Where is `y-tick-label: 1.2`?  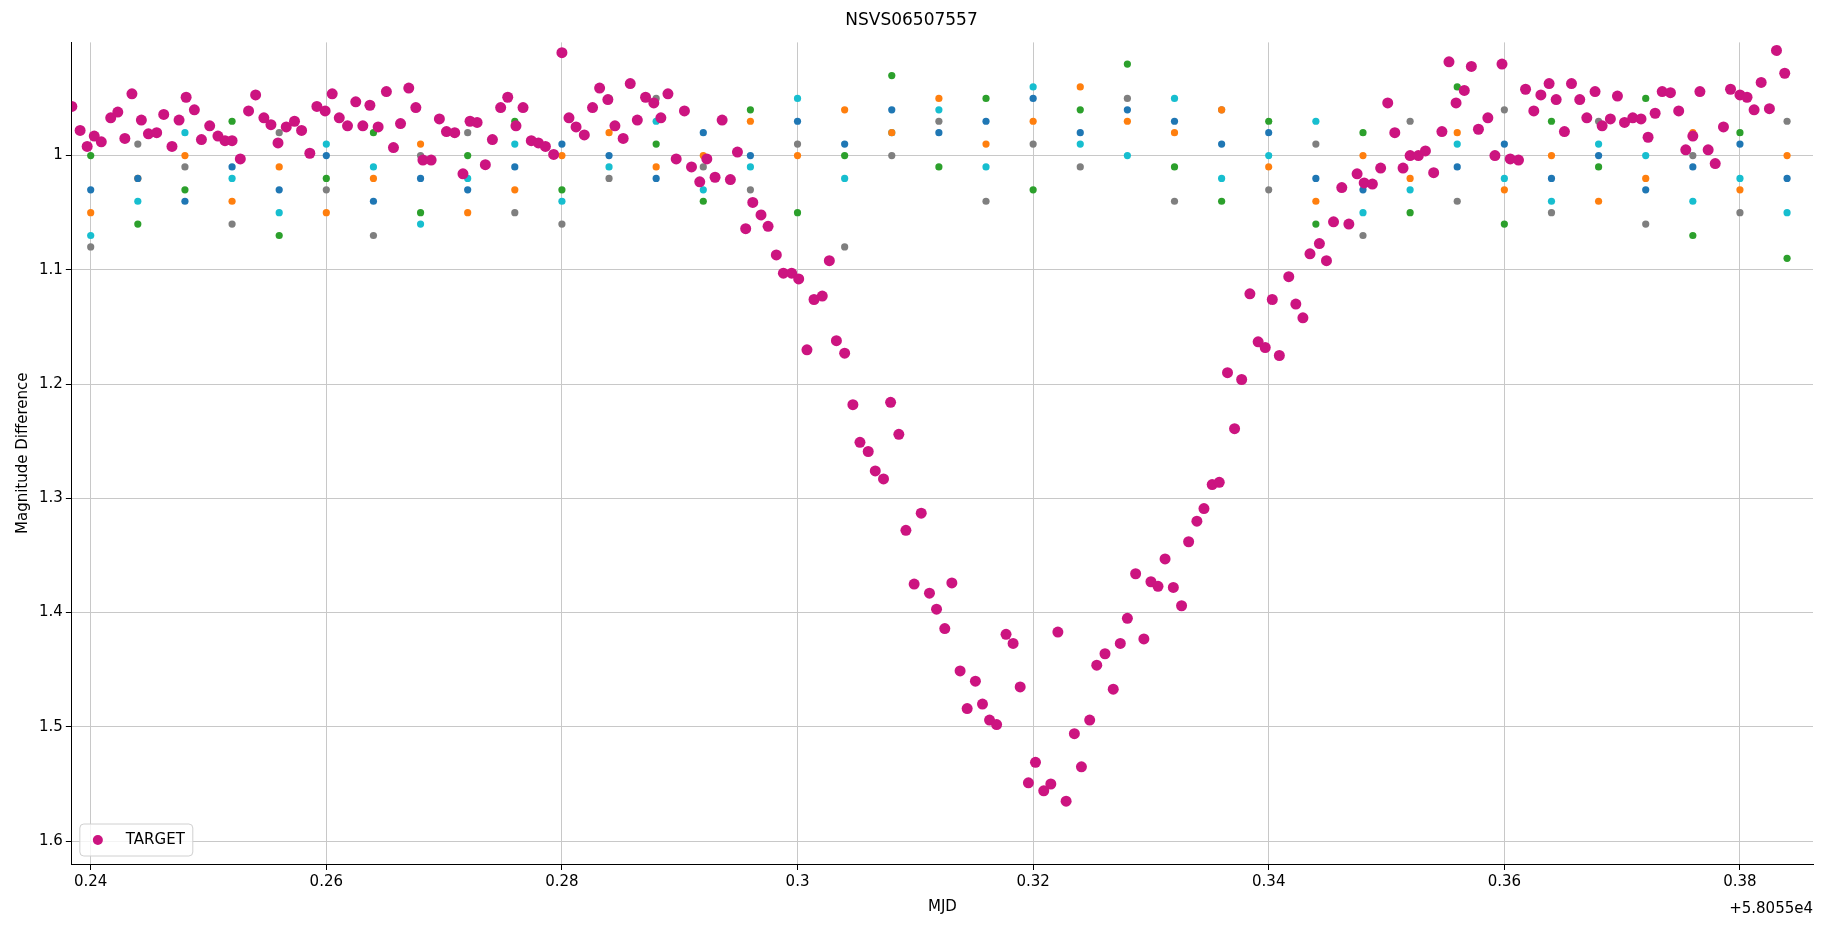 y-tick-label: 1.2 is located at coordinates (51, 382).